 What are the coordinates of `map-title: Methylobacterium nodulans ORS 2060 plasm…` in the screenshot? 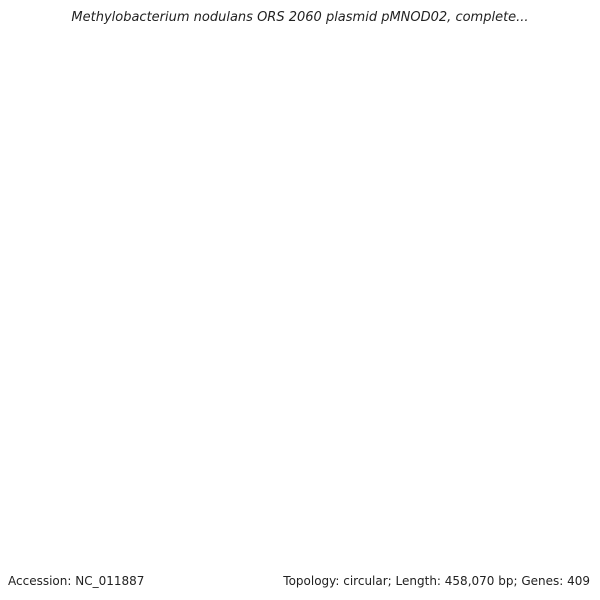 It's located at (300, 17).